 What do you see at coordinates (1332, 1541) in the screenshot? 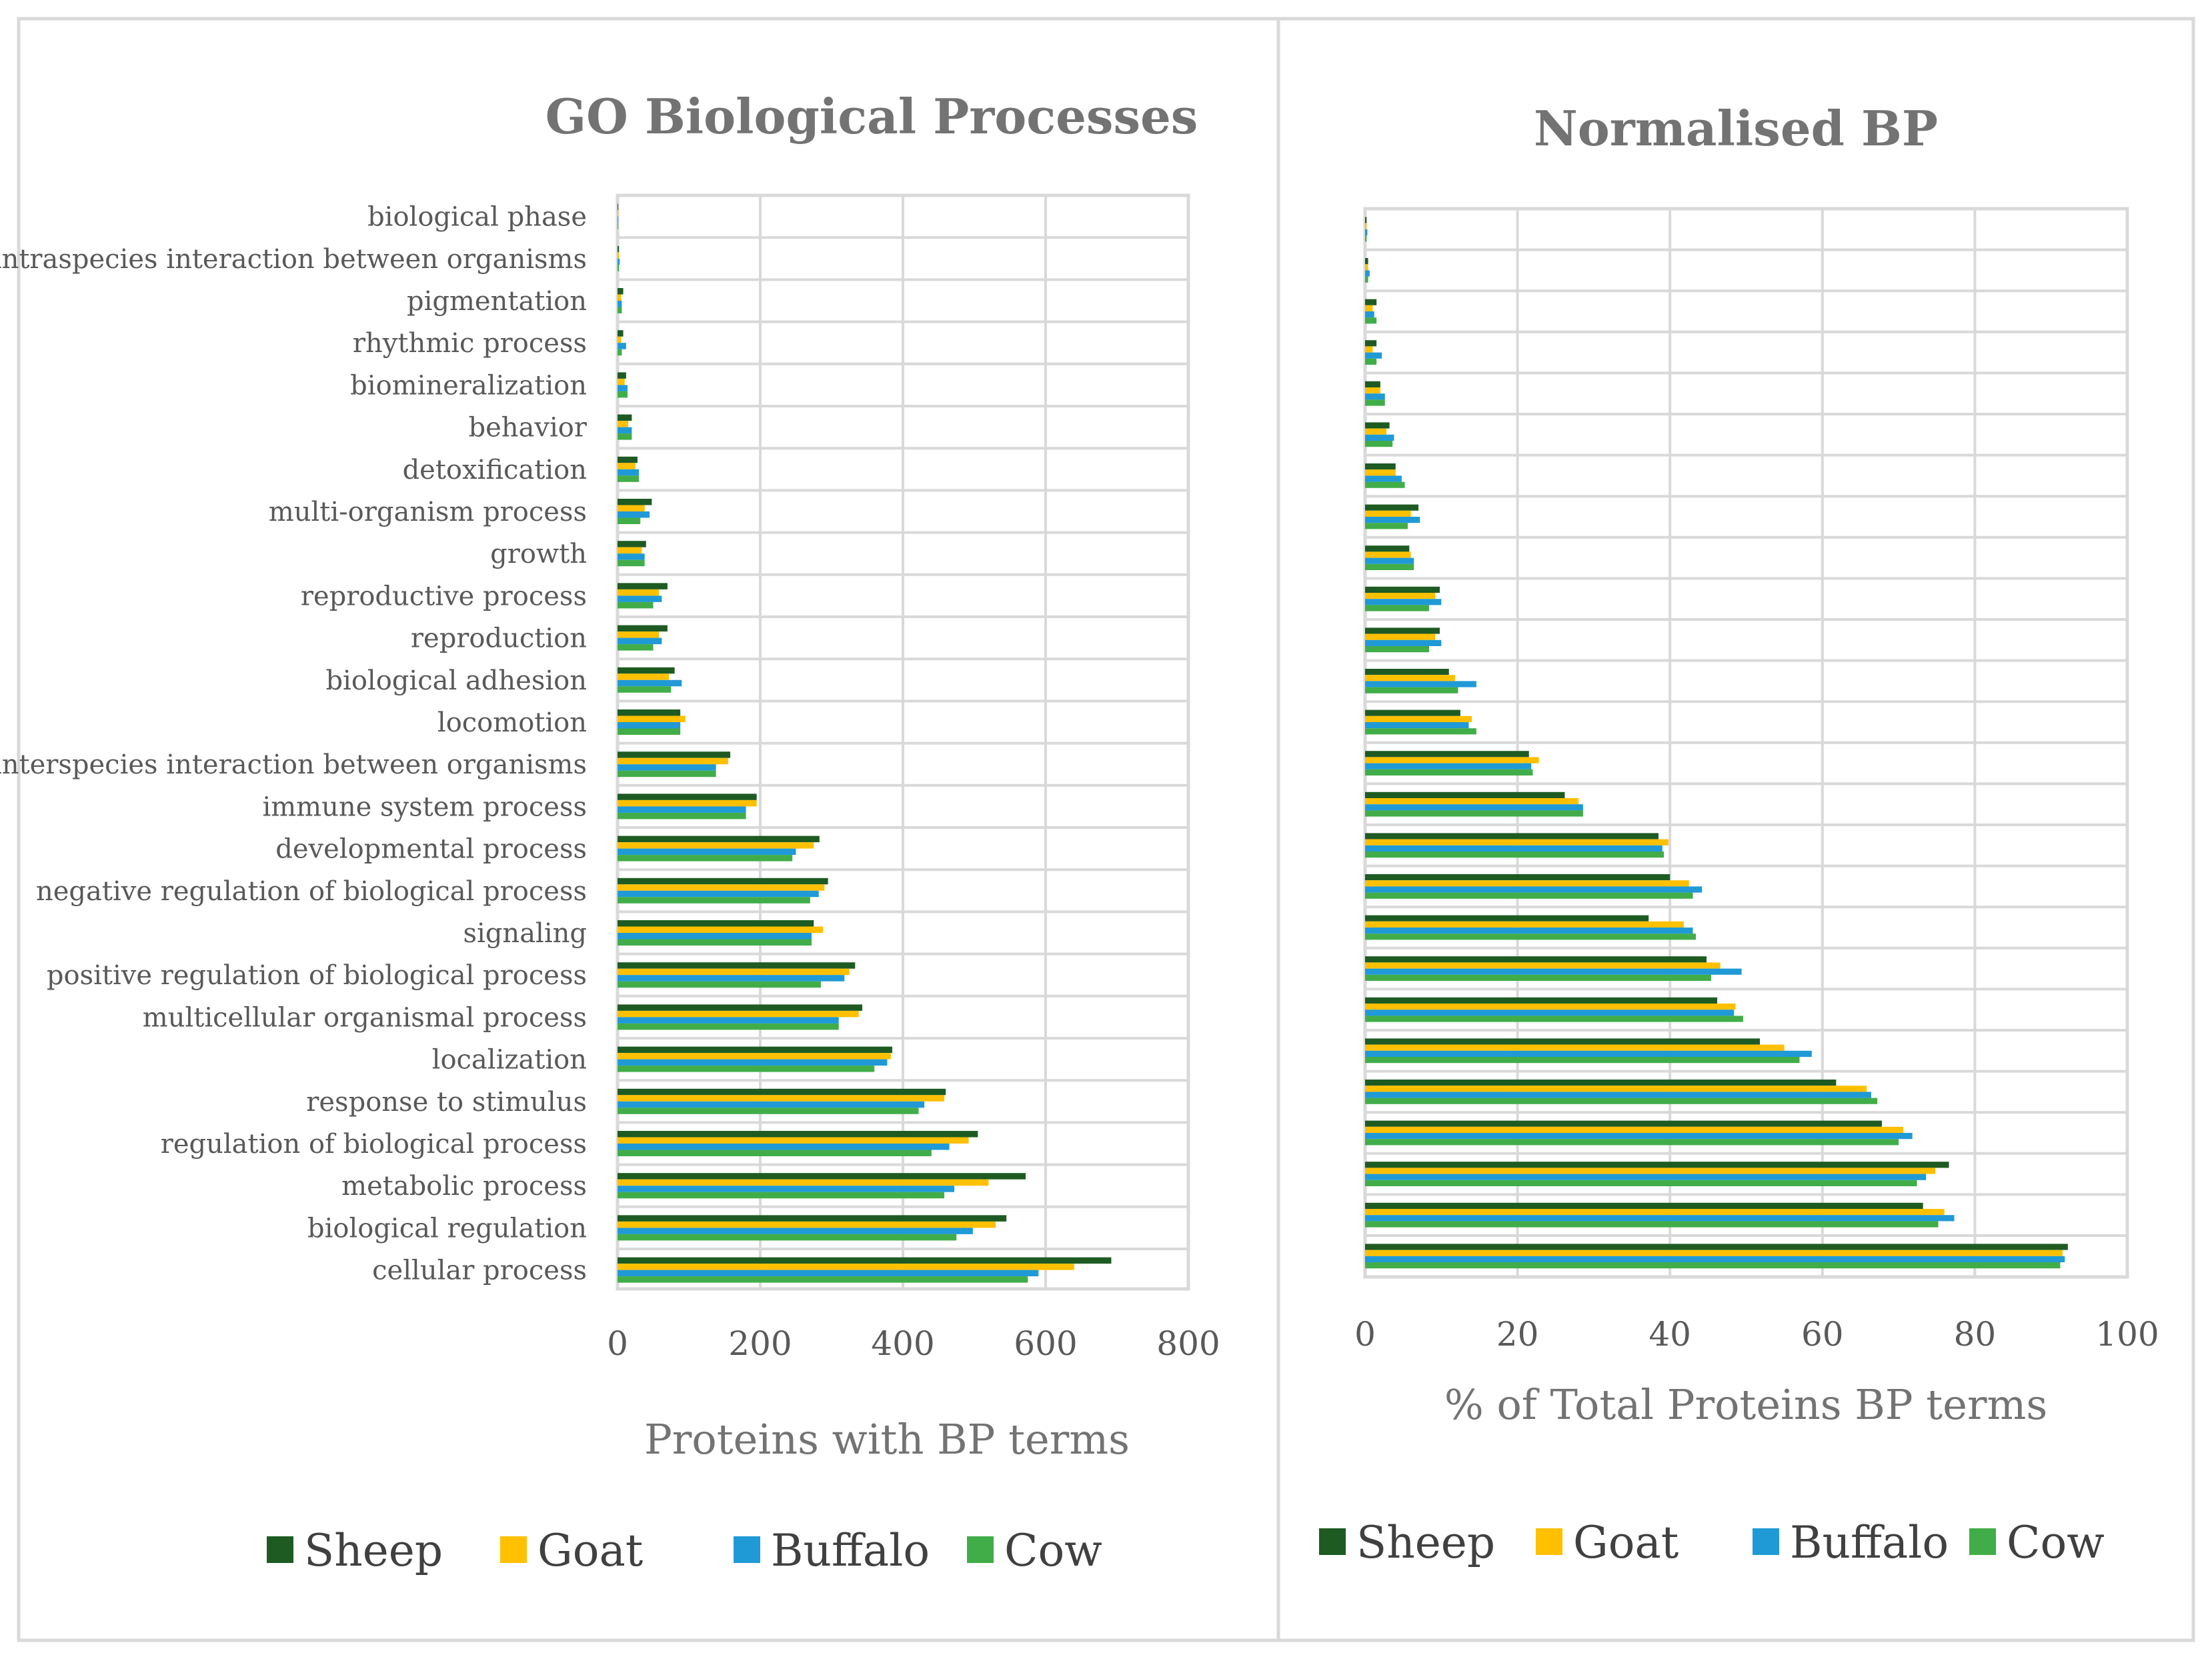
I see `legend-swatch-sheep` at bounding box center [1332, 1541].